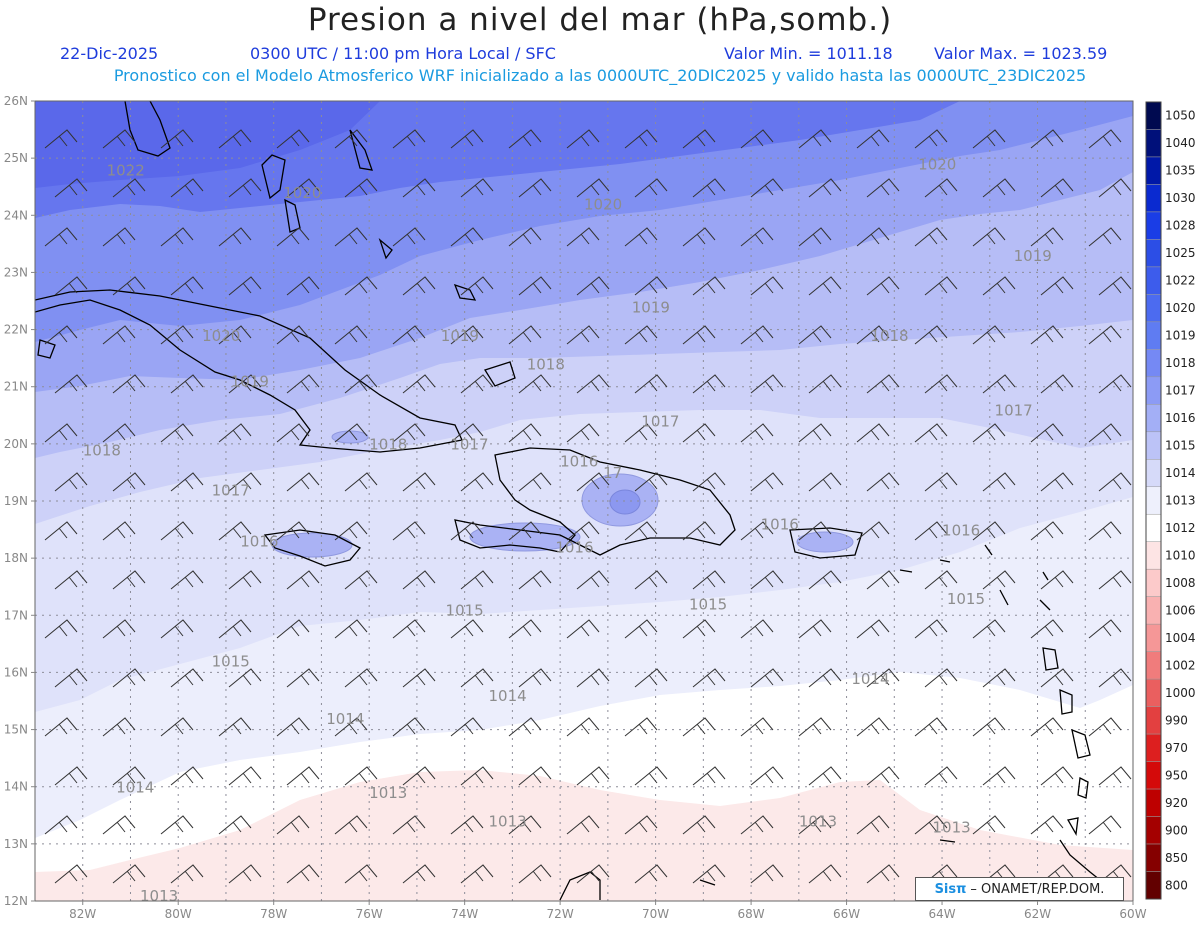 This screenshot has height=927, width=1200. I want to click on lat-label: 18N, so click(16, 558).